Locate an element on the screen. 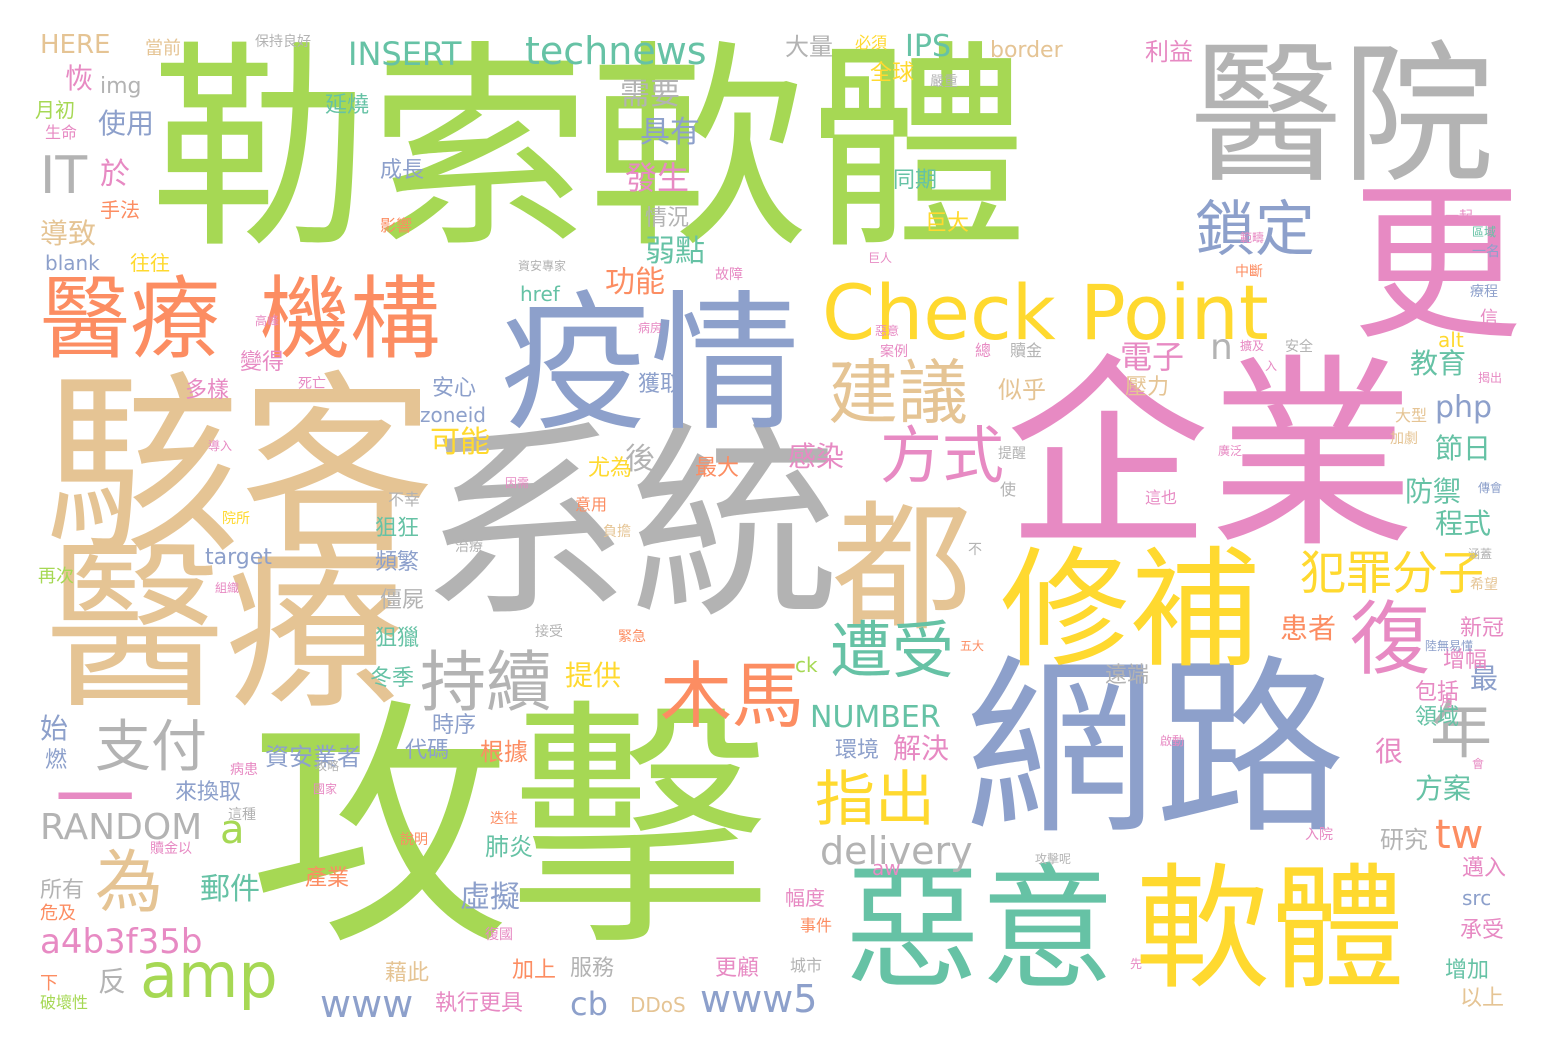 The width and height of the screenshot is (1548, 1052). word-ddos: DDoS is located at coordinates (658, 1005).